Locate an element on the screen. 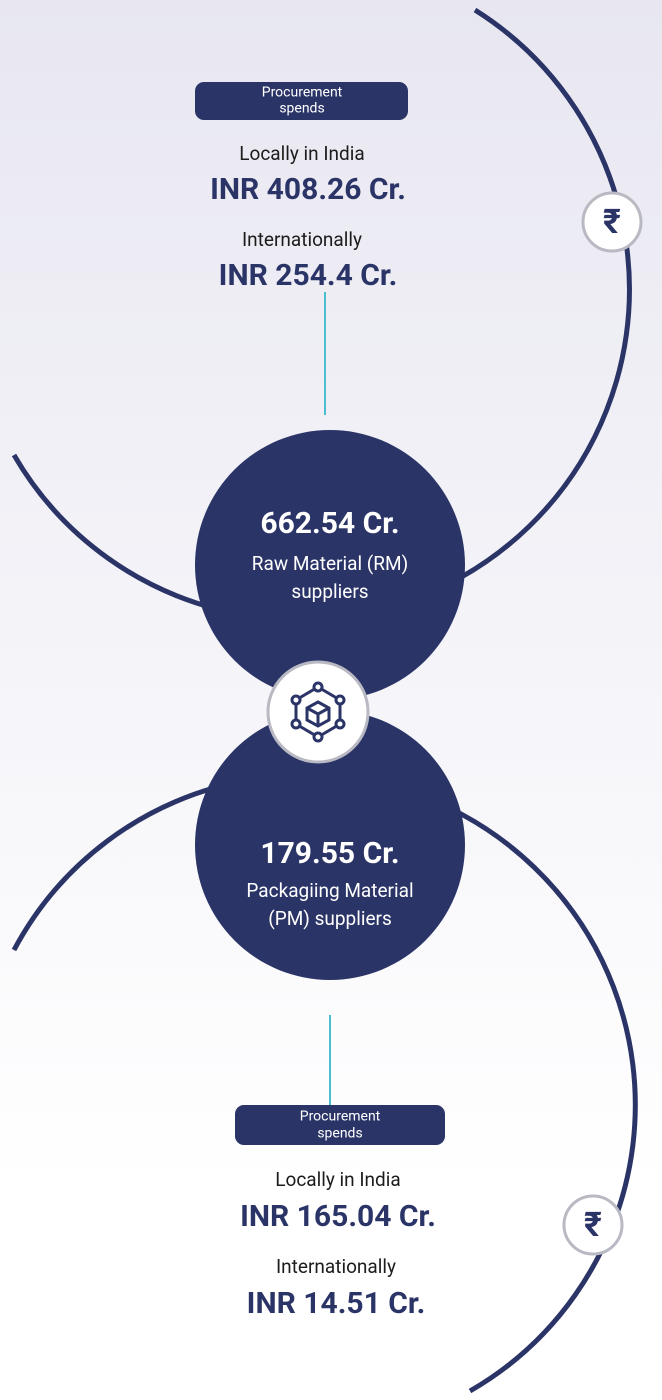 The image size is (662, 1400). rm-label: Raw Material (RM) is located at coordinates (330, 563).